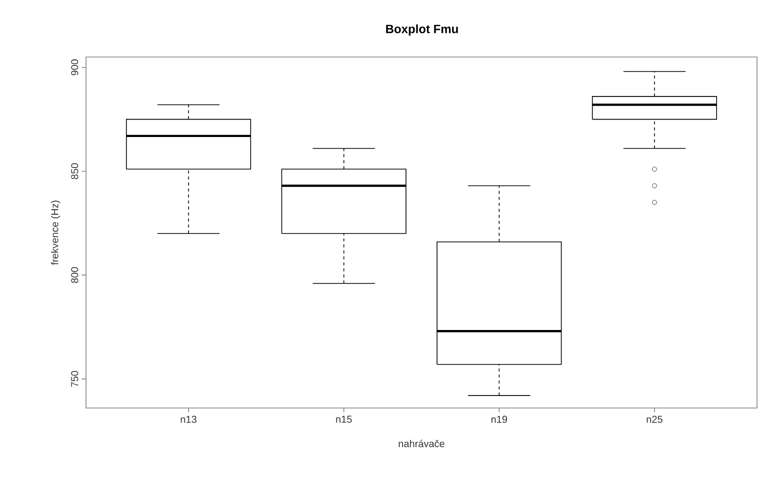 This screenshot has height=479, width=765. Describe the element at coordinates (499, 419) in the screenshot. I see `x-tick-label: n19` at that location.